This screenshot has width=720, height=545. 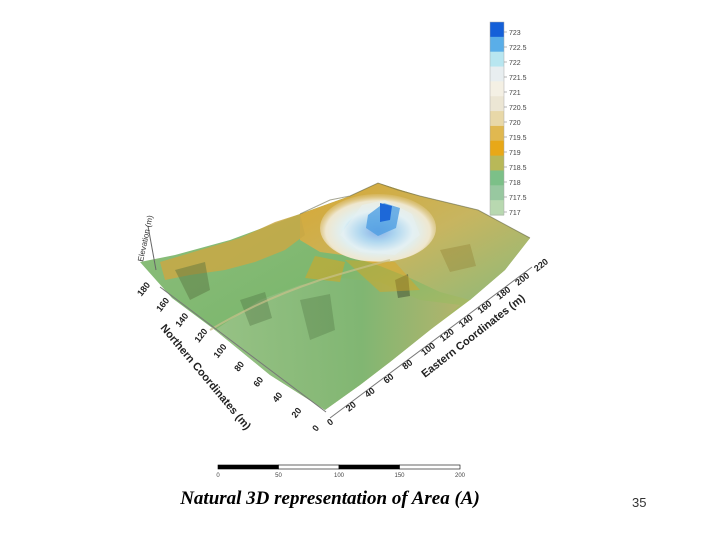 I want to click on colorbar-label: 717, so click(x=515, y=213).